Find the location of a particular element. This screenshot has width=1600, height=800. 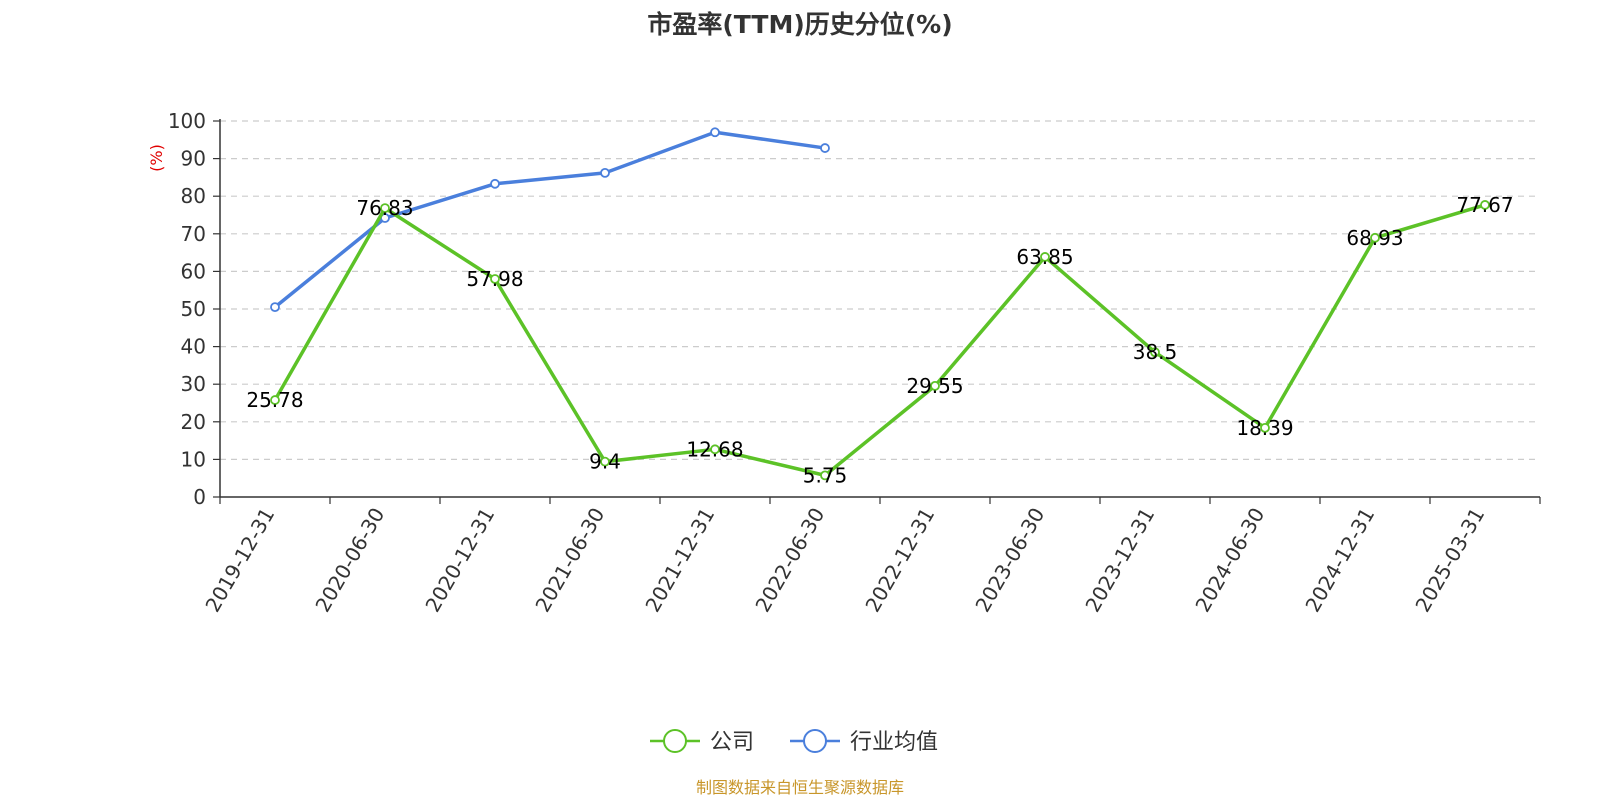

data-label: 76.83 is located at coordinates (384, 208).